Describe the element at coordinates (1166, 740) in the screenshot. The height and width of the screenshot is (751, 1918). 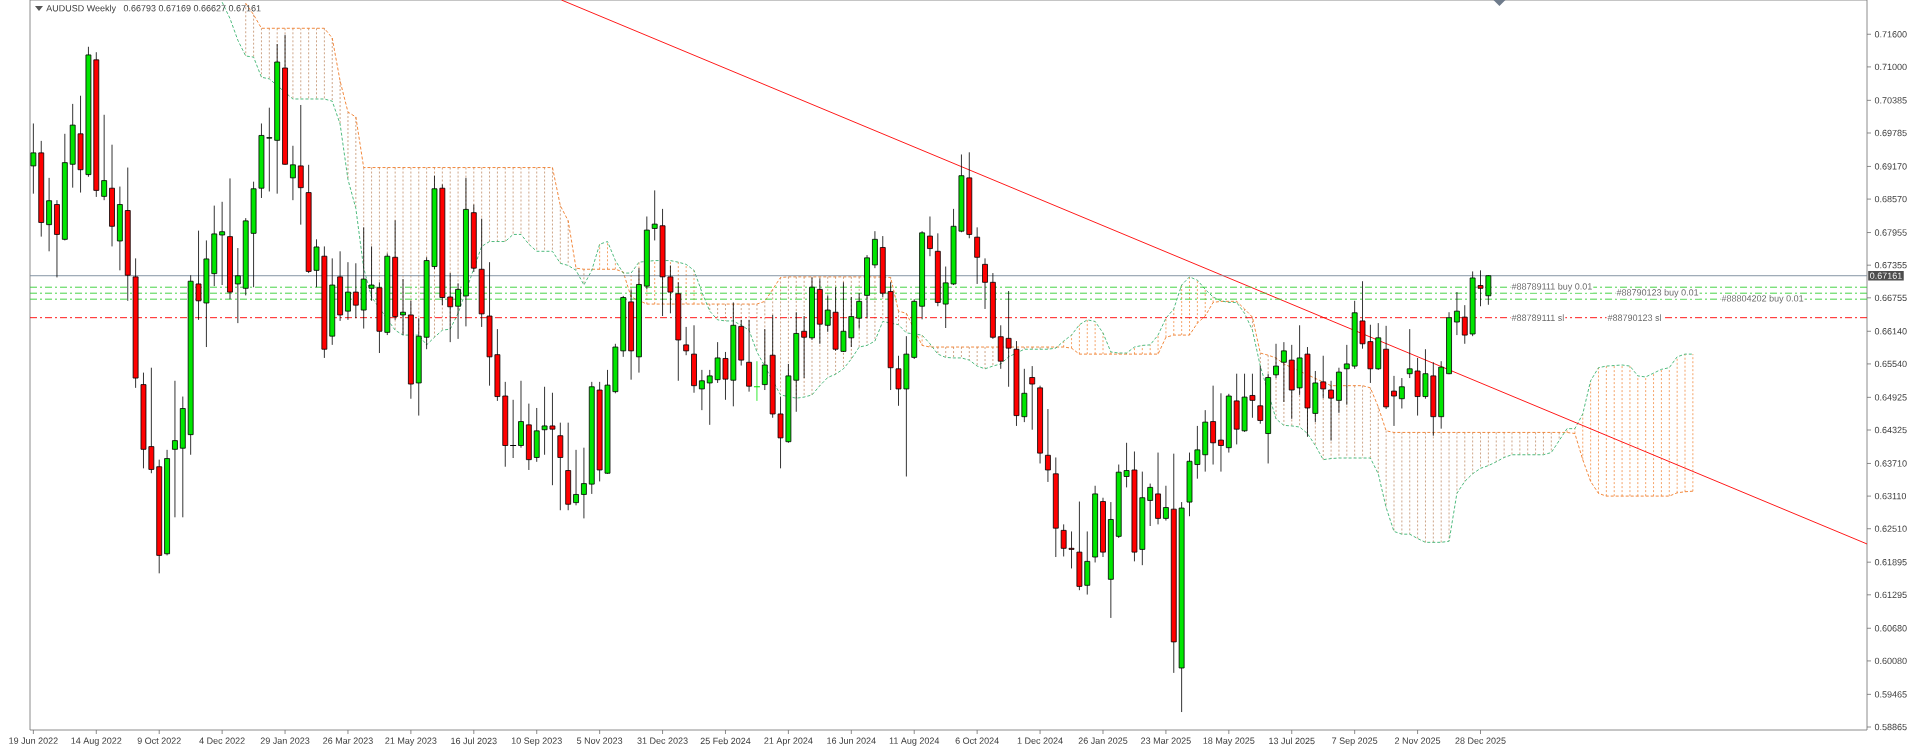
I see `x-tick-label: 23 Mar 2025` at that location.